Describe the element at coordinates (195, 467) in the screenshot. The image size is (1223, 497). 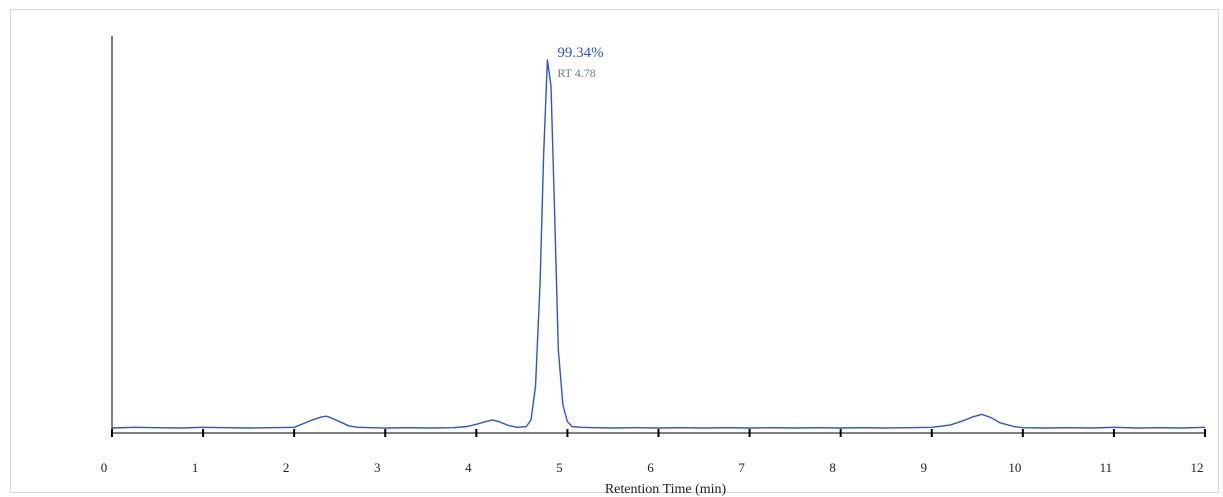
I see `x-tick-label-1: 1` at that location.